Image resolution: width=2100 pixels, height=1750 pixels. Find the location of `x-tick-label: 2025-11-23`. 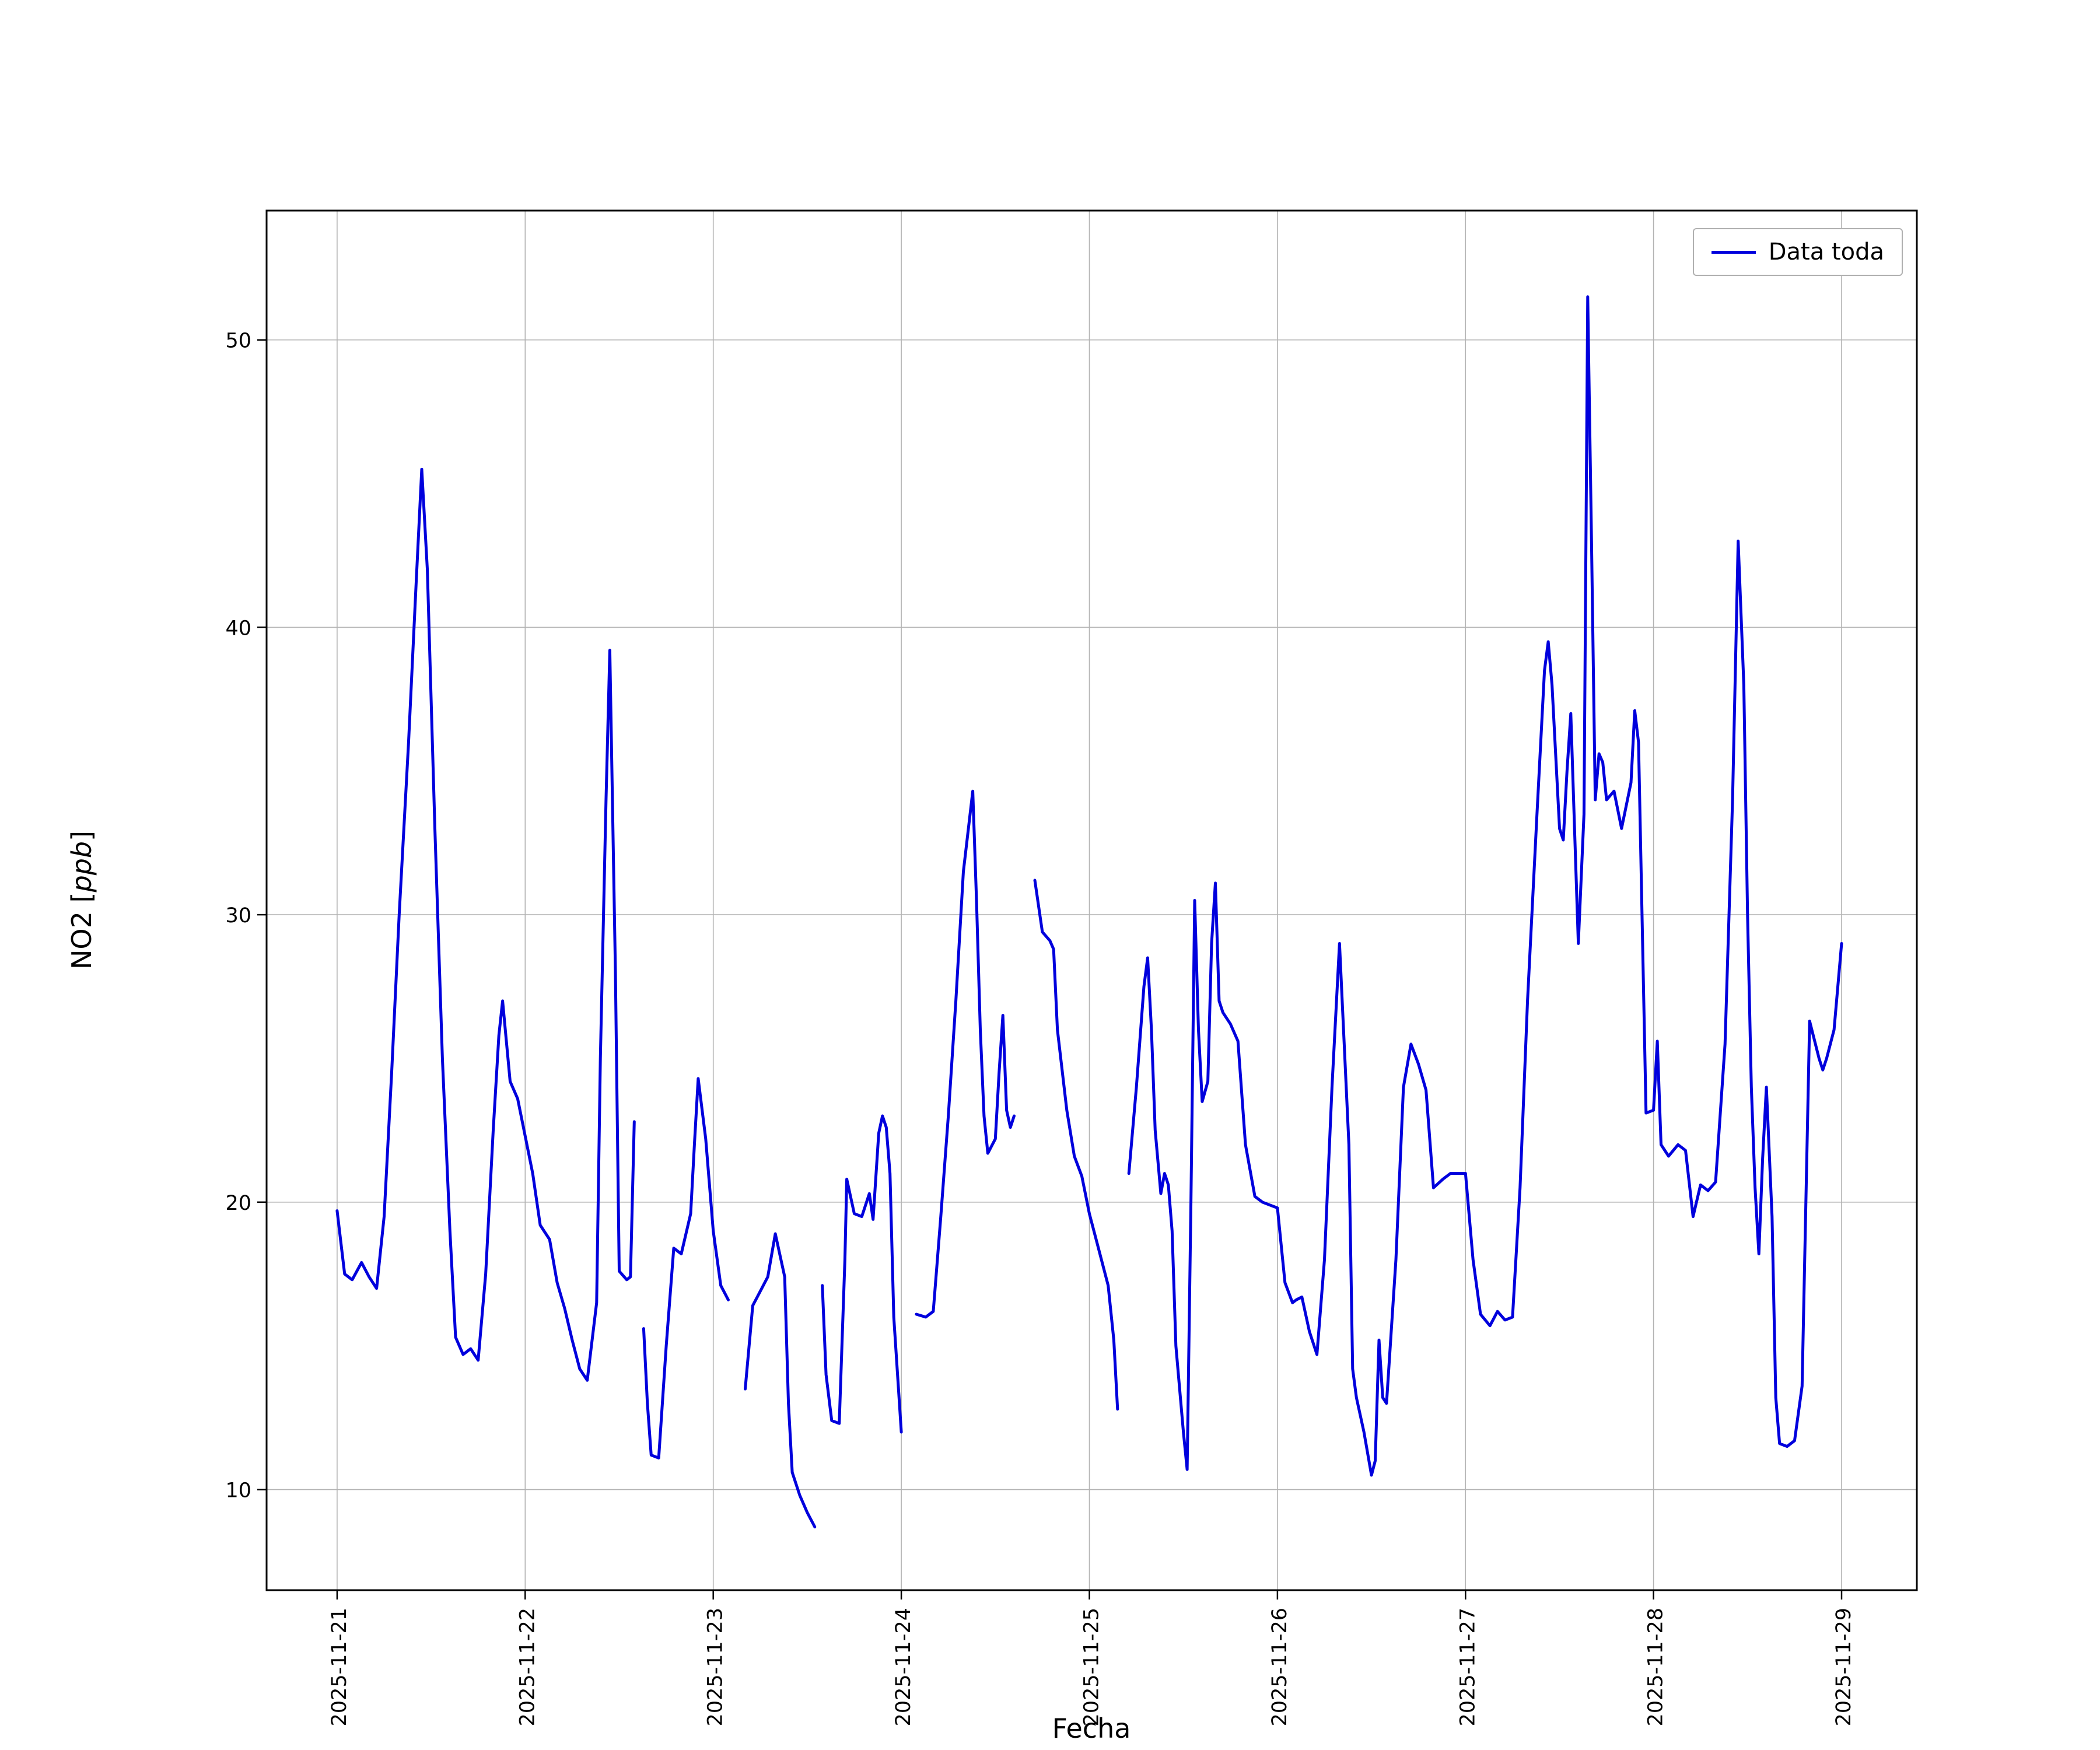

x-tick-label: 2025-11-23 is located at coordinates (715, 1667).